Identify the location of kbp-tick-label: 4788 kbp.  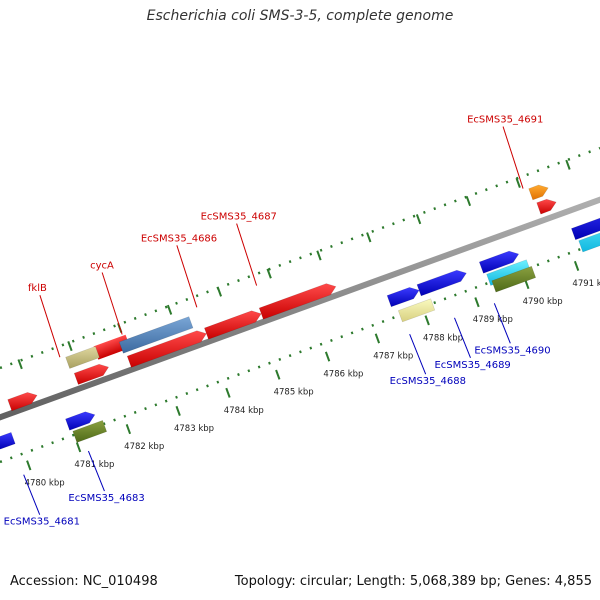
(443, 338).